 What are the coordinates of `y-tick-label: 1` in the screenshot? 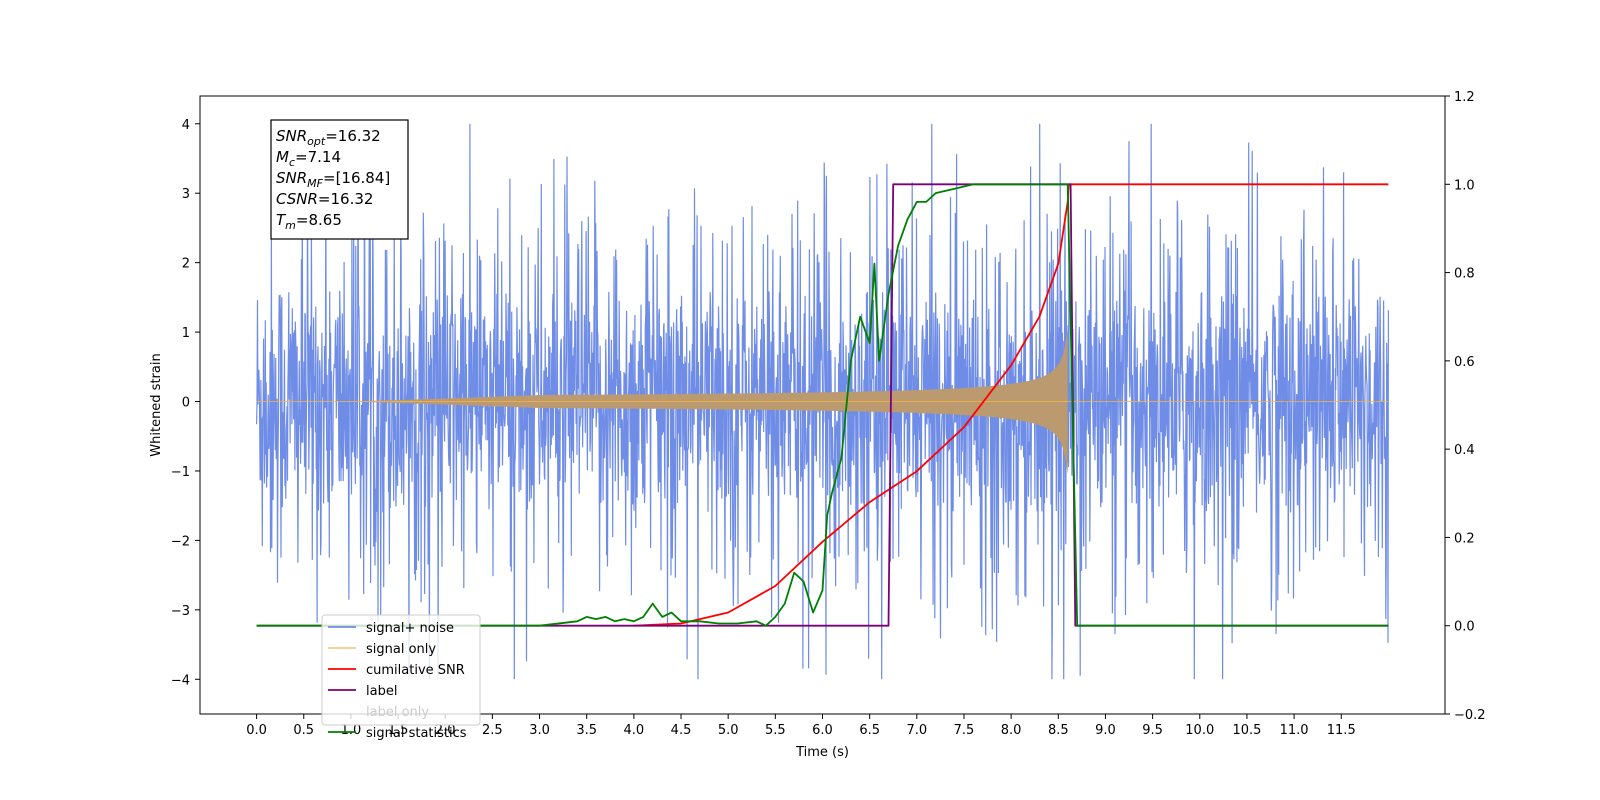 It's located at (186, 333).